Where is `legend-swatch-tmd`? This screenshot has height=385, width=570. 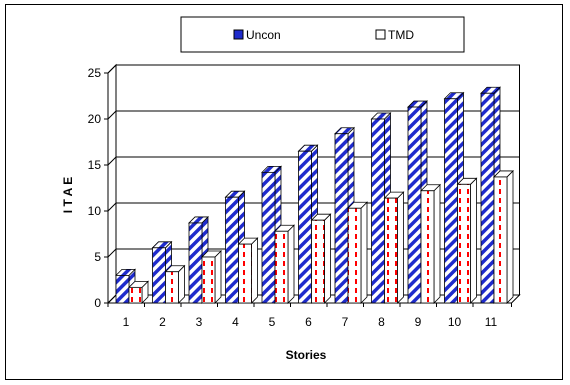 legend-swatch-tmd is located at coordinates (380, 34).